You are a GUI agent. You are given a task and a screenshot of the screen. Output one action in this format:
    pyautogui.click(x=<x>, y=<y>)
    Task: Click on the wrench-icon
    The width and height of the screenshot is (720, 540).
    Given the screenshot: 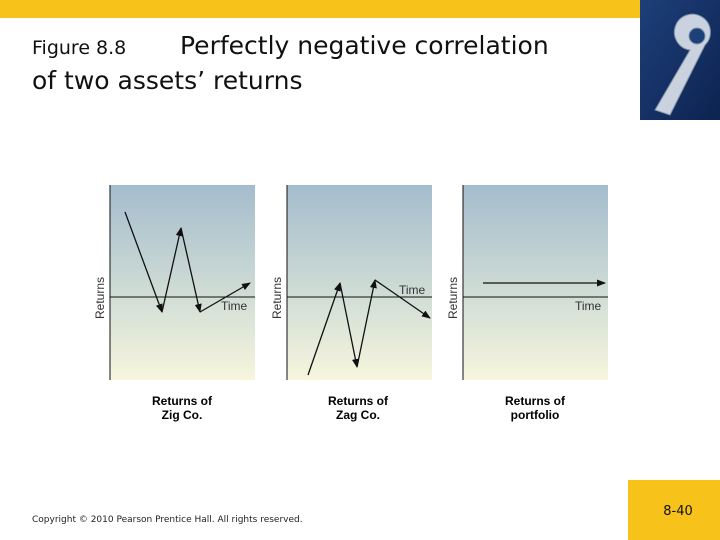 What is the action you would take?
    pyautogui.click(x=682, y=64)
    